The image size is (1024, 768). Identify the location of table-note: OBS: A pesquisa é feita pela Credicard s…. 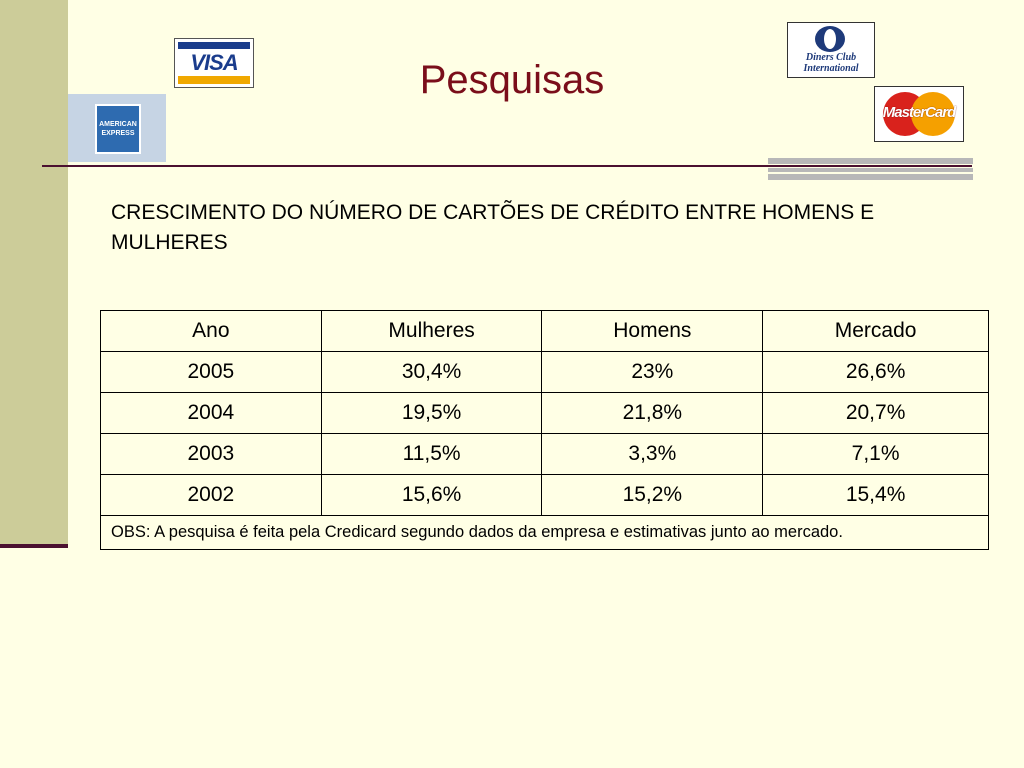
(544, 532).